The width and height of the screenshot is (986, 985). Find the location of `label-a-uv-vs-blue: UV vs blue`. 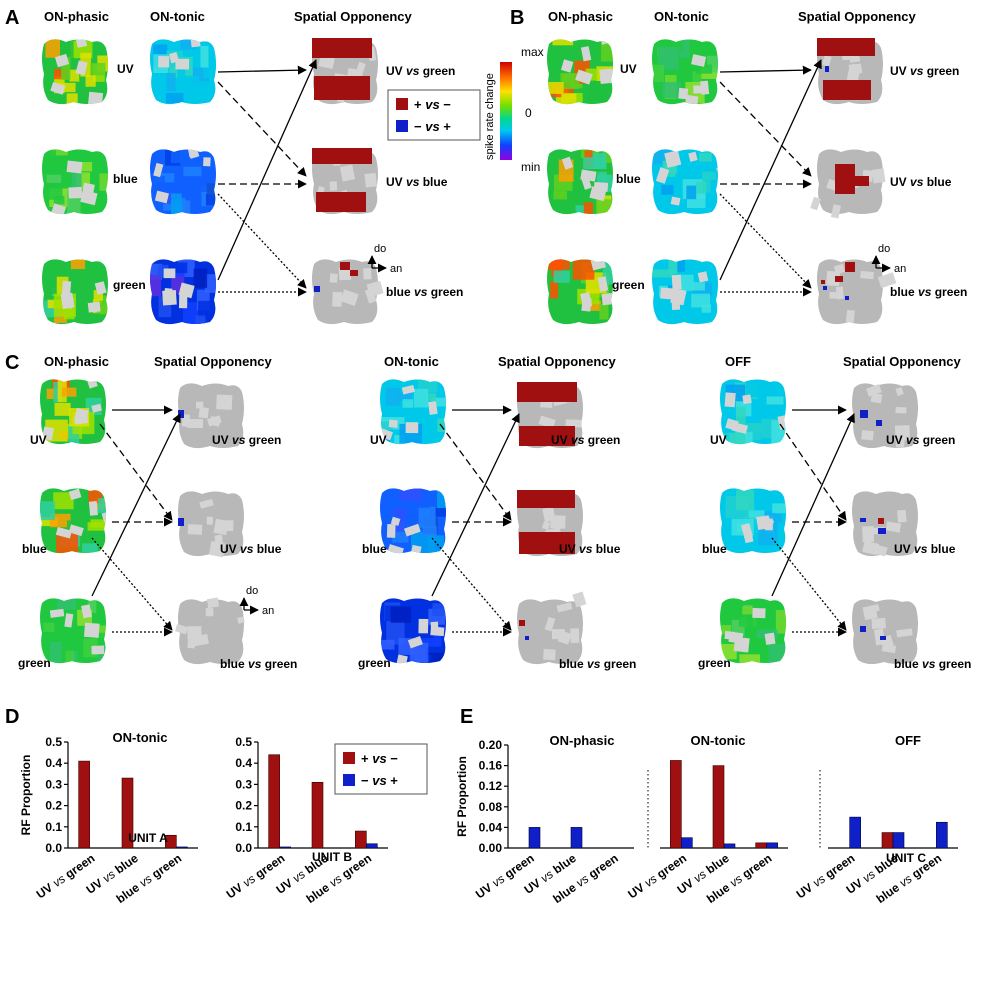

label-a-uv-vs-blue: UV vs blue is located at coordinates (417, 182).